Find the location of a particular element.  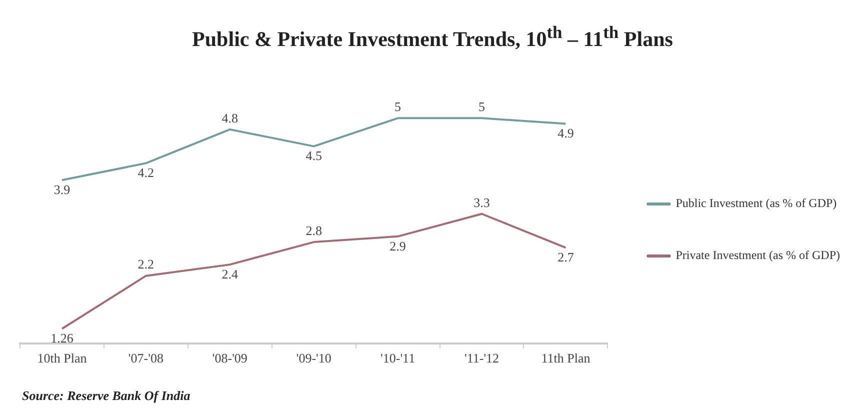

data-label: 4.2 is located at coordinates (146, 172).